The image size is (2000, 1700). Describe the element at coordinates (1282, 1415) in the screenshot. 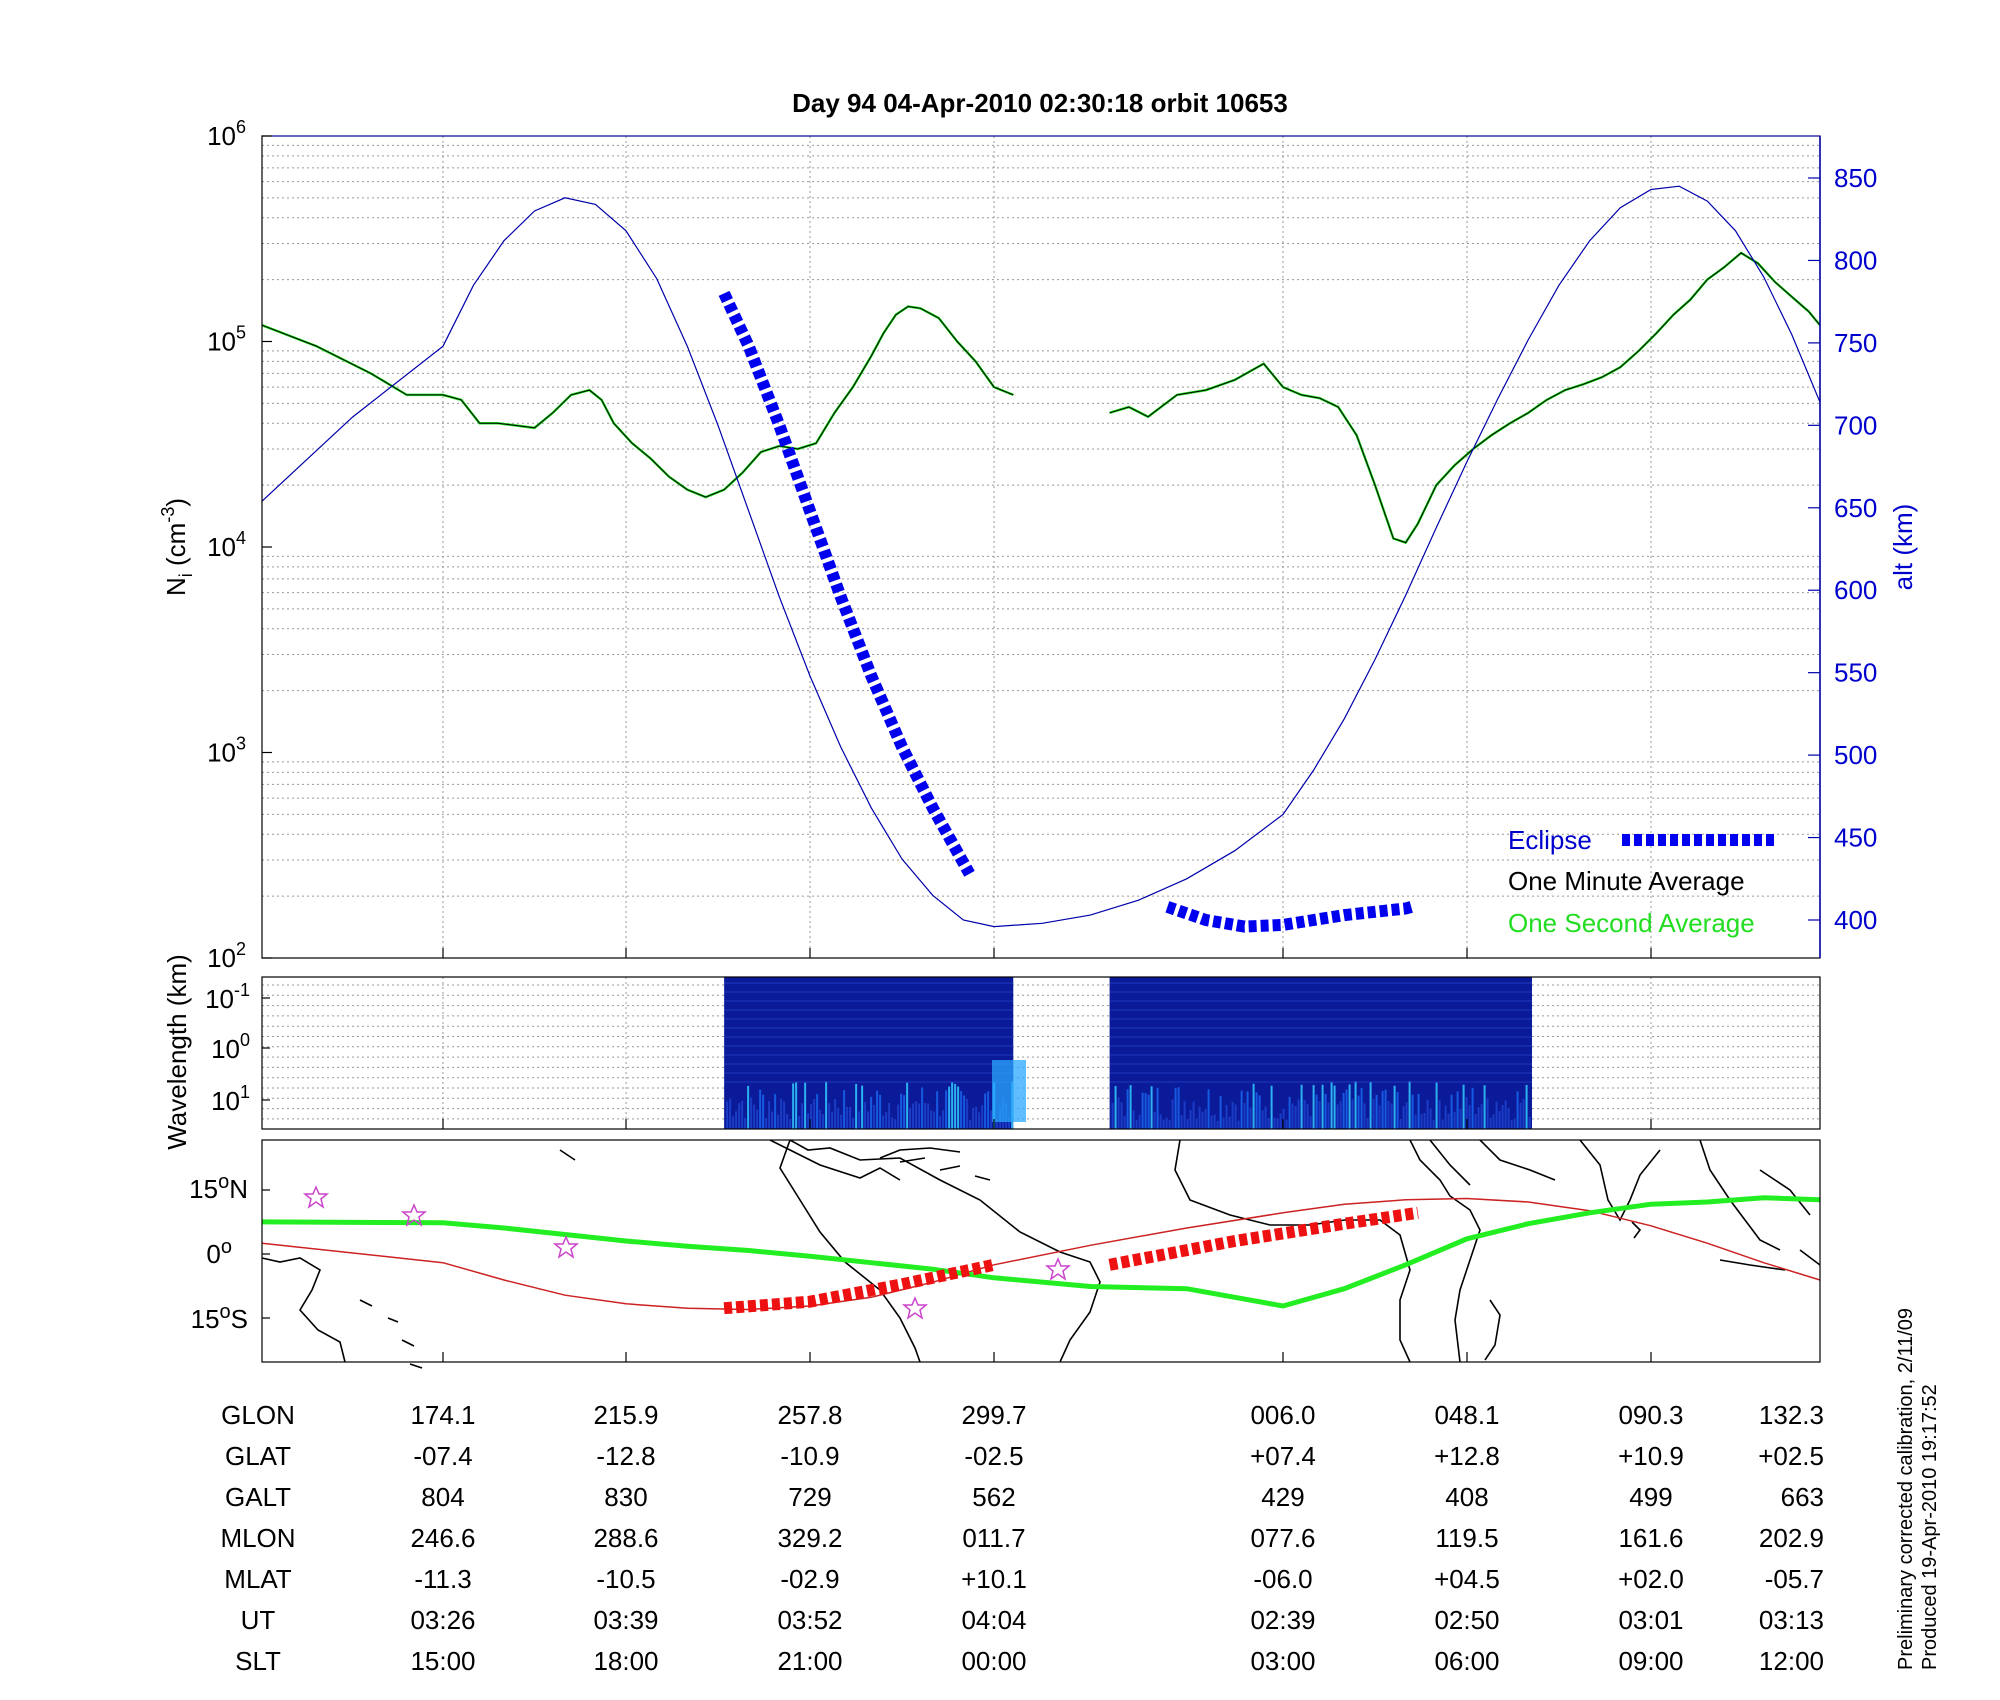

I see `orbit-cell: 006.0` at that location.